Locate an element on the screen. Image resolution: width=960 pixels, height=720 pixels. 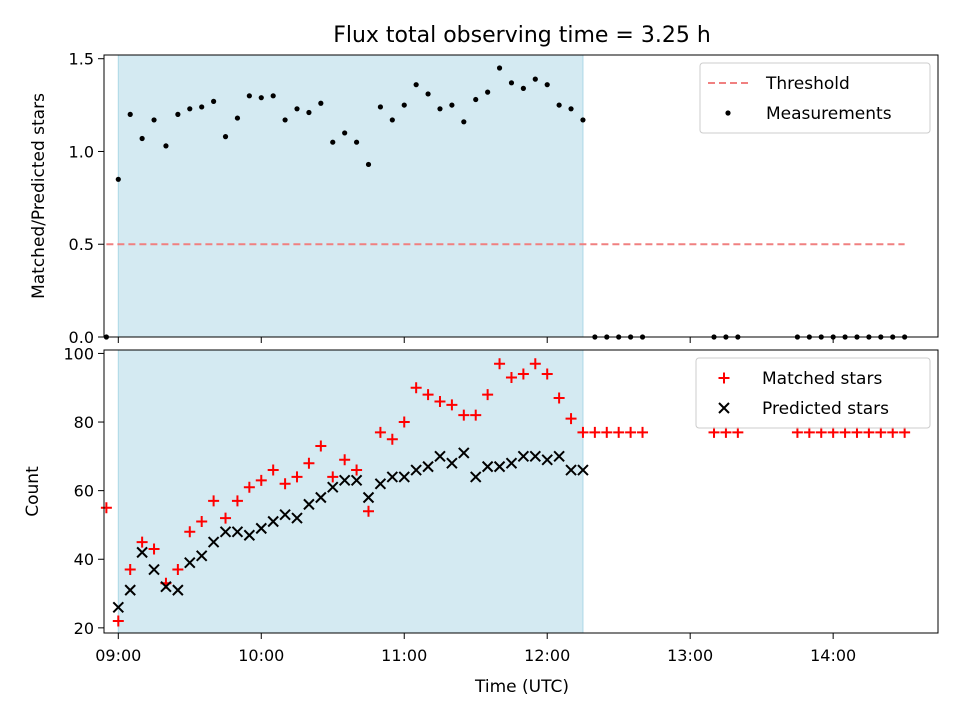
x-tick-label: 13:00 is located at coordinates (690, 655).